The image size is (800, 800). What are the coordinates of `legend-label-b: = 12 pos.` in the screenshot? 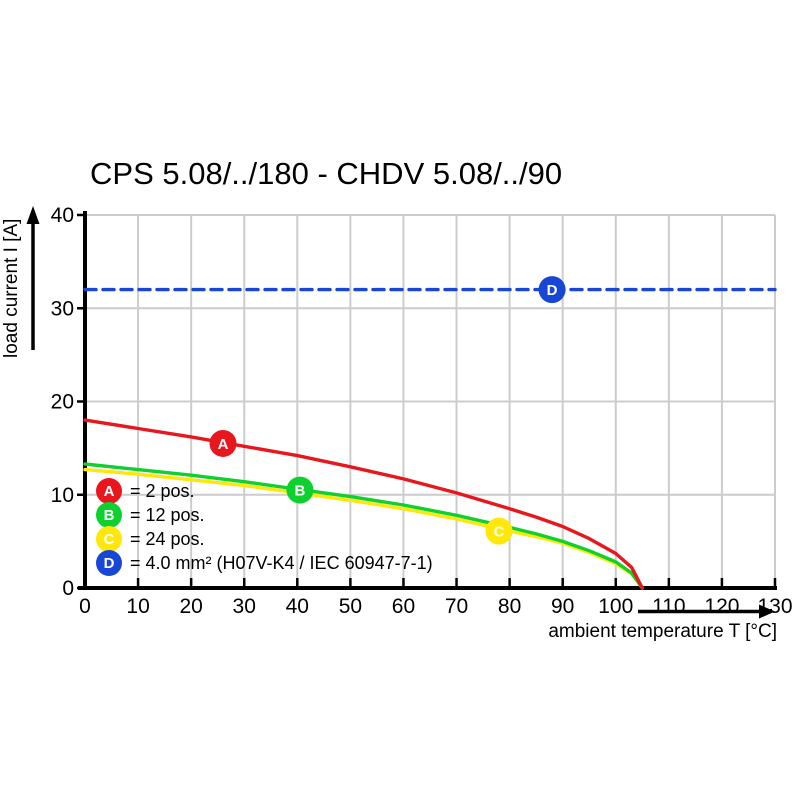 It's located at (167, 514).